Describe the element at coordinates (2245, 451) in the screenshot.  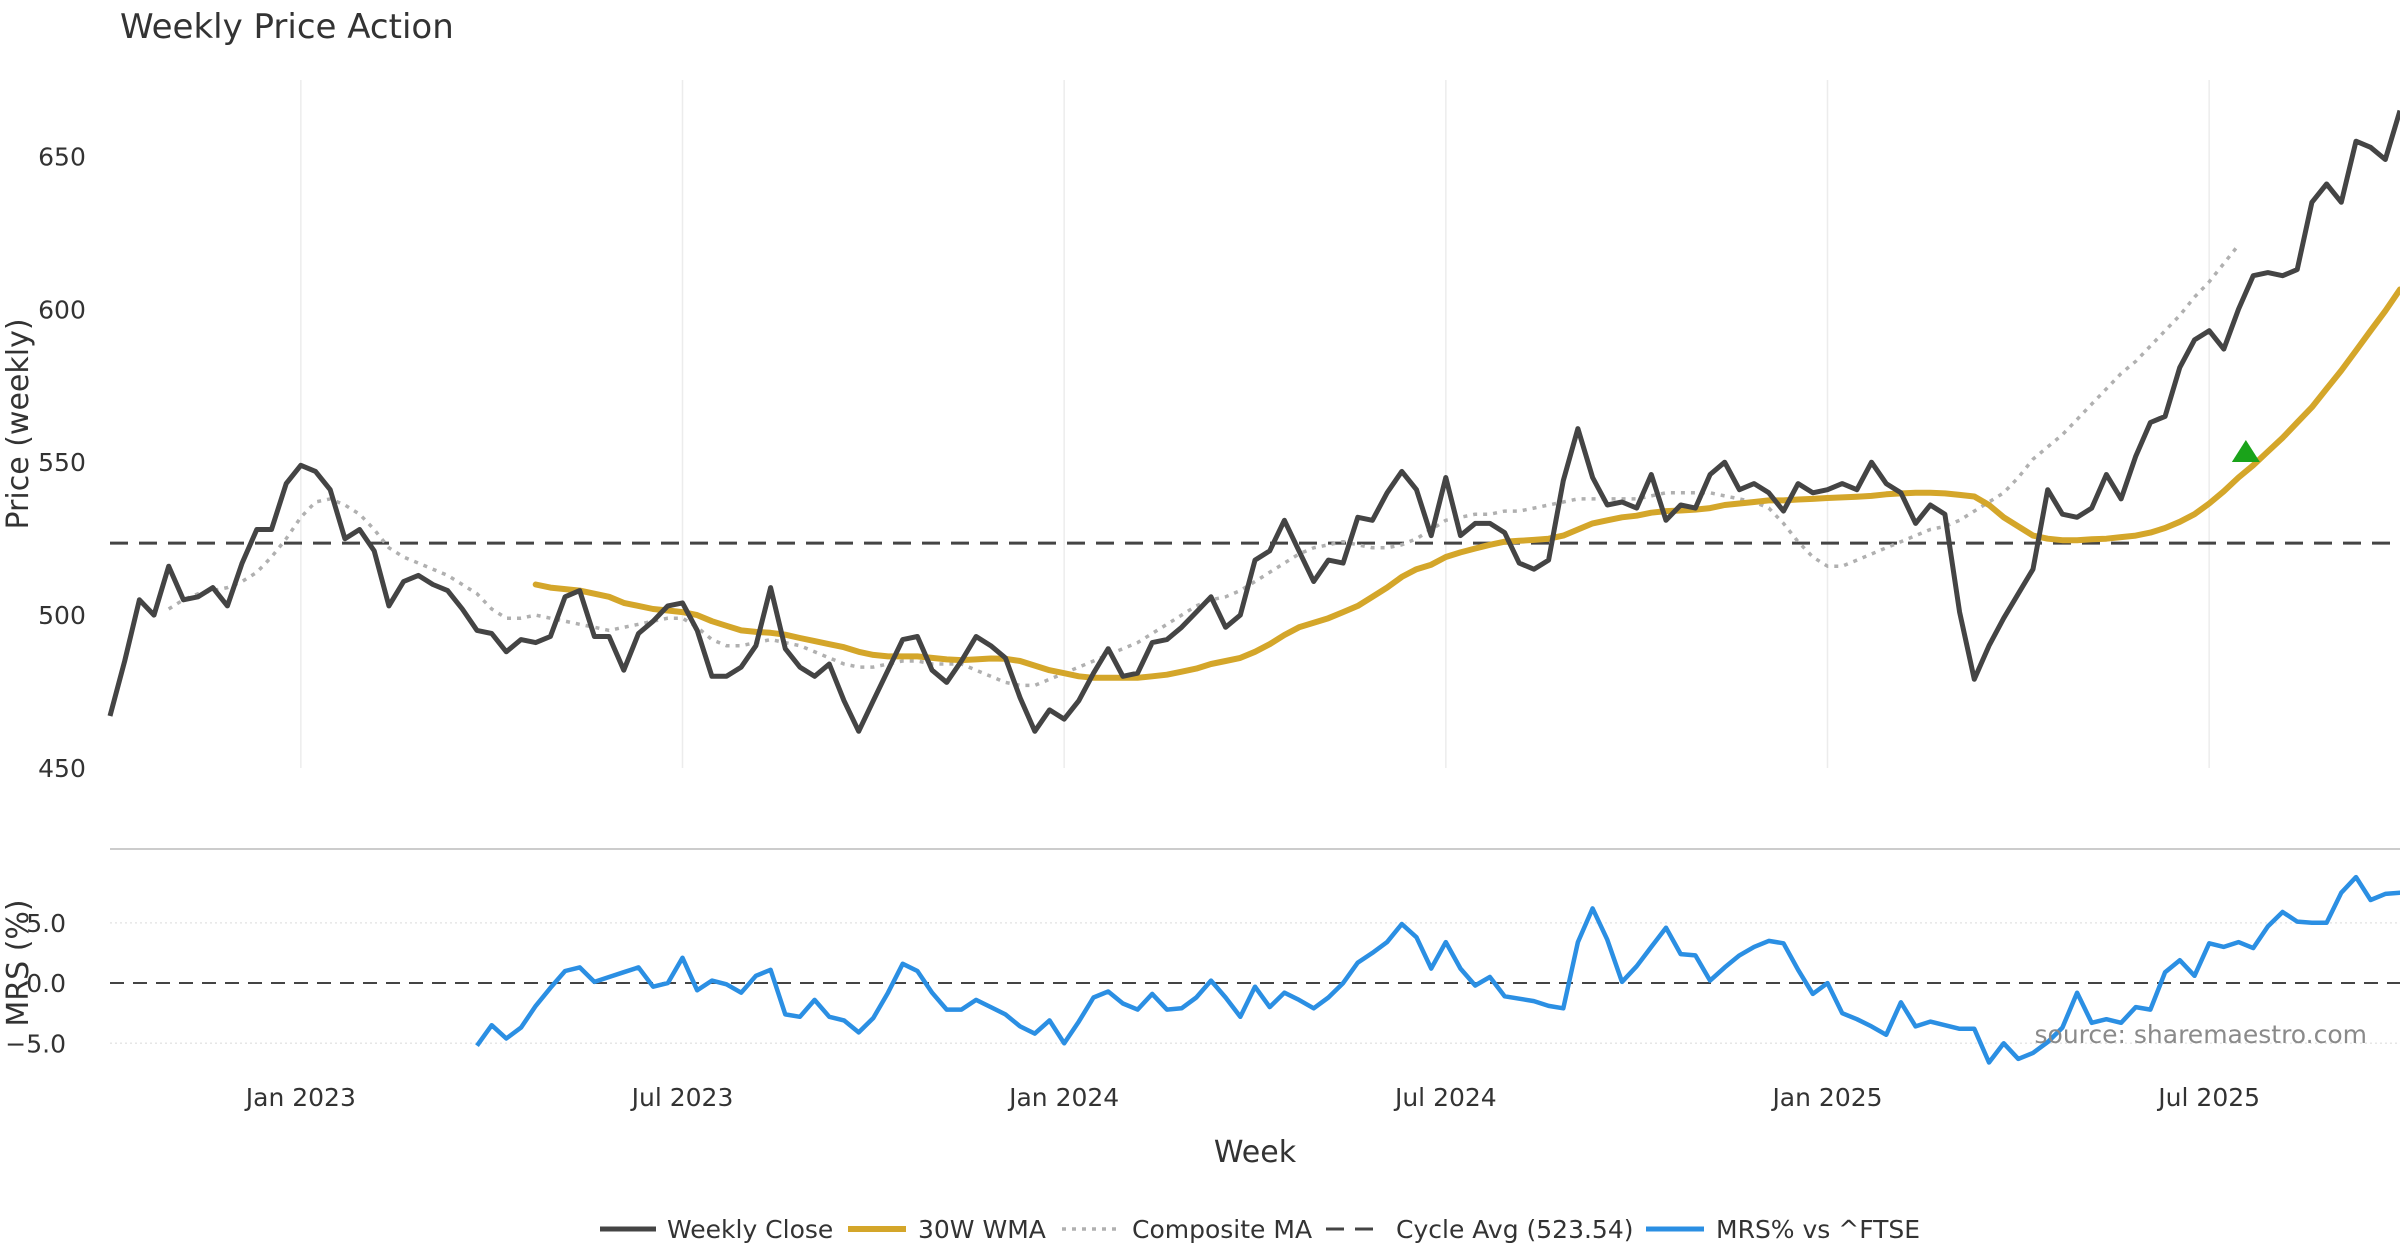
I see `buy-signal-marker` at that location.